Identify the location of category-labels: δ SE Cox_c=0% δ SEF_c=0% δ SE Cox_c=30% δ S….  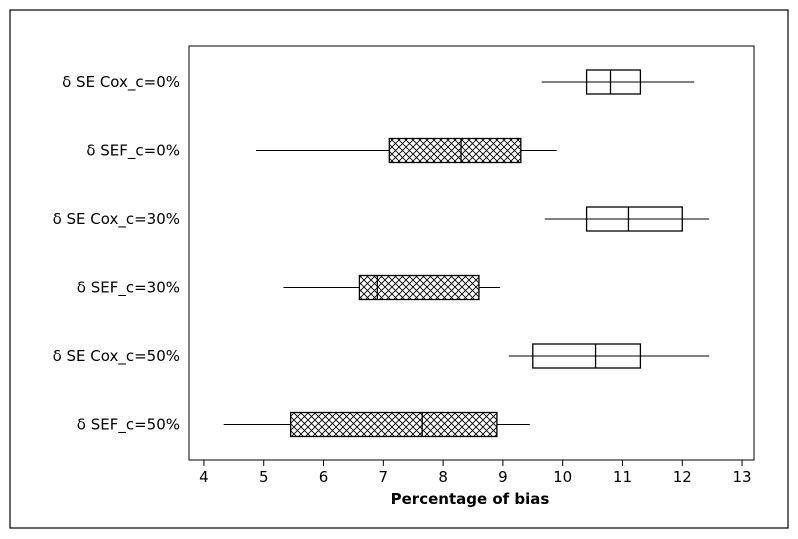
(116, 254).